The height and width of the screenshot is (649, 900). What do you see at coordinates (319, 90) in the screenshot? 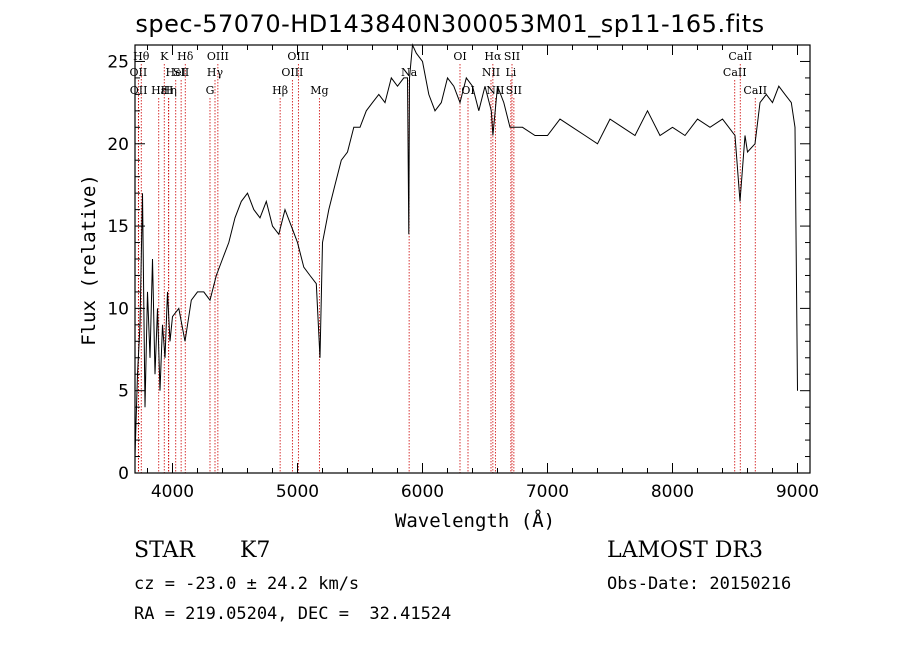
I see `line-marker-label: Mg` at bounding box center [319, 90].